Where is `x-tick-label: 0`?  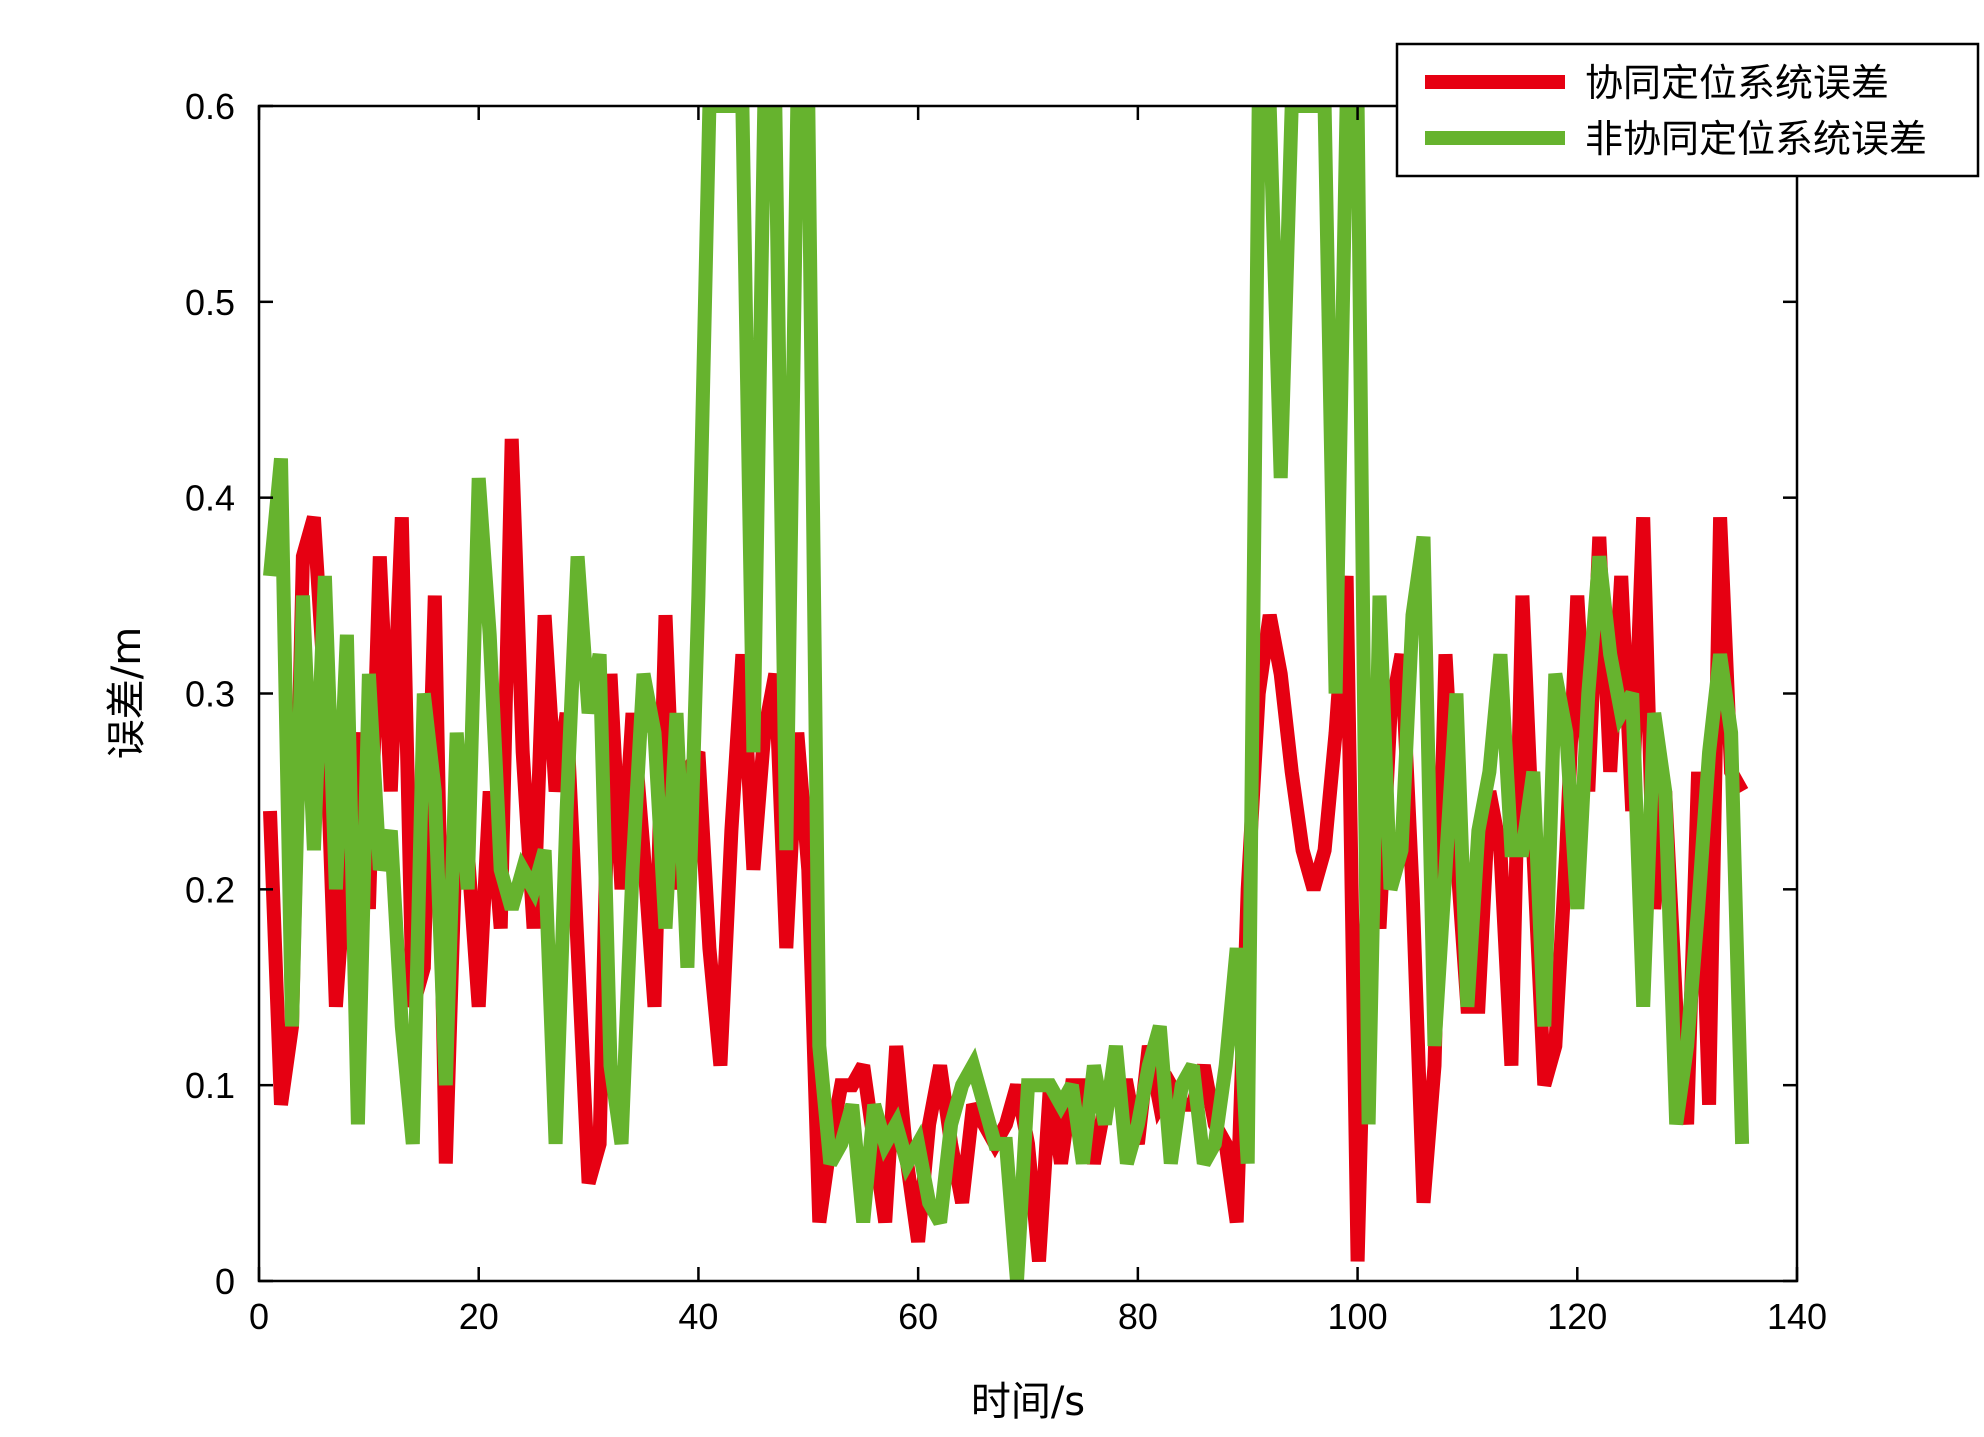 x-tick-label: 0 is located at coordinates (259, 1316).